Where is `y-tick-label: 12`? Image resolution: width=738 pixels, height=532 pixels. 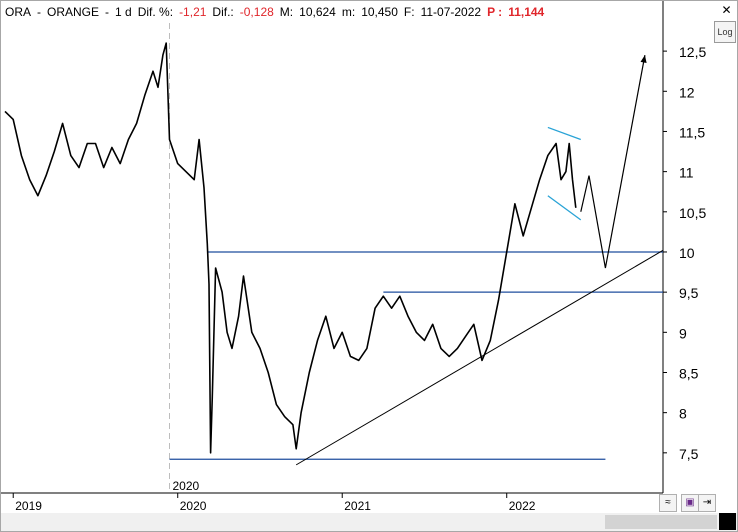
y-tick-label: 12 is located at coordinates (687, 92).